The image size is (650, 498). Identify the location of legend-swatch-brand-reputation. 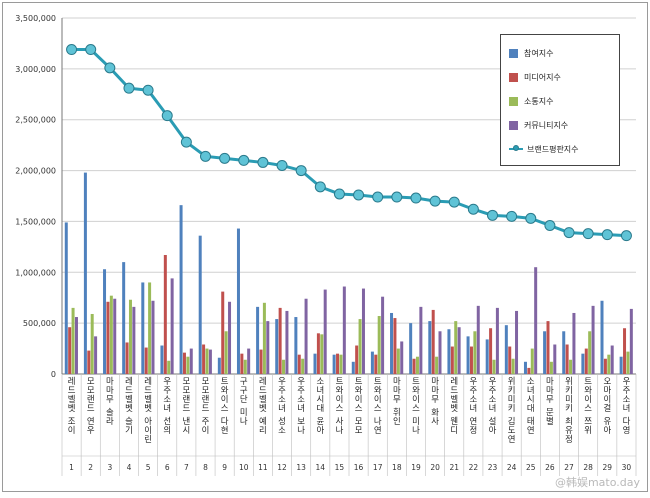
(516, 148).